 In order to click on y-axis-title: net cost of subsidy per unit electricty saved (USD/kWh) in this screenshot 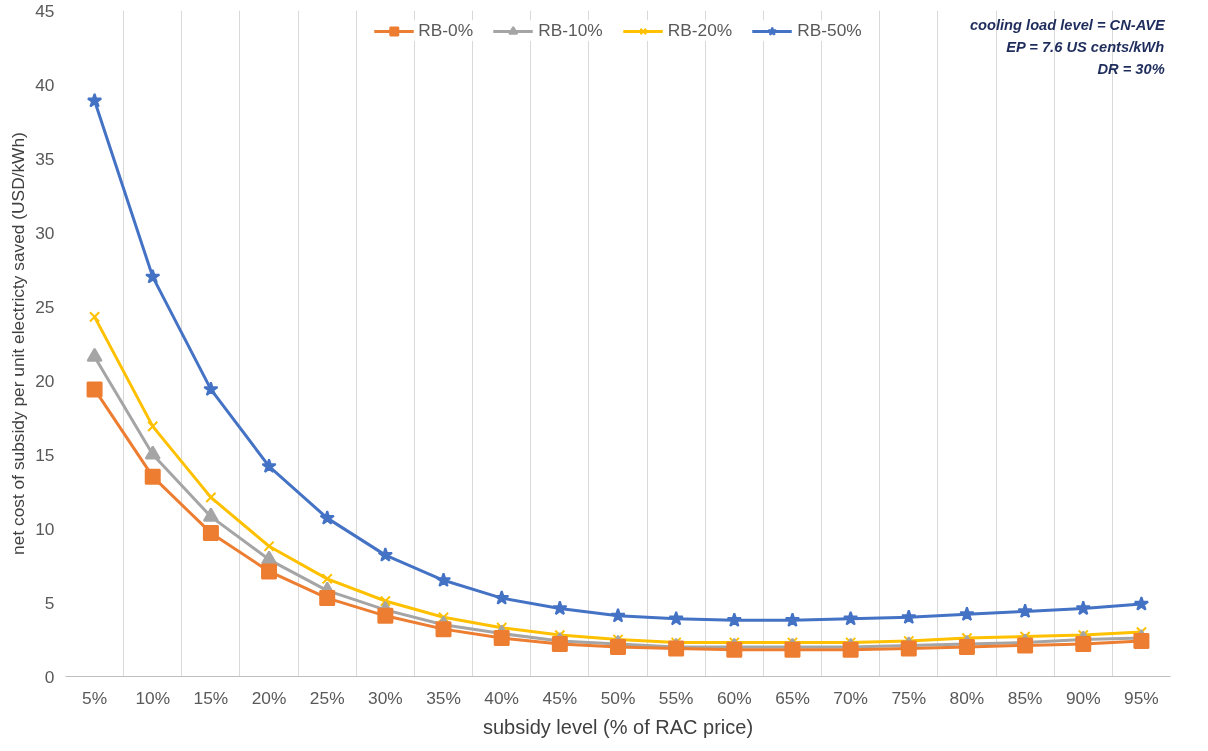, I will do `click(17, 343)`.